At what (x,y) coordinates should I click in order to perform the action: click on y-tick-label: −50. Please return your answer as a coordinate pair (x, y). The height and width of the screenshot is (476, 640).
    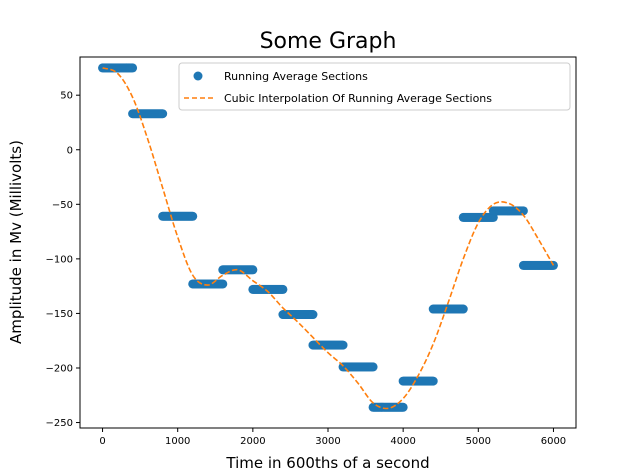
    Looking at the image, I should click on (62, 205).